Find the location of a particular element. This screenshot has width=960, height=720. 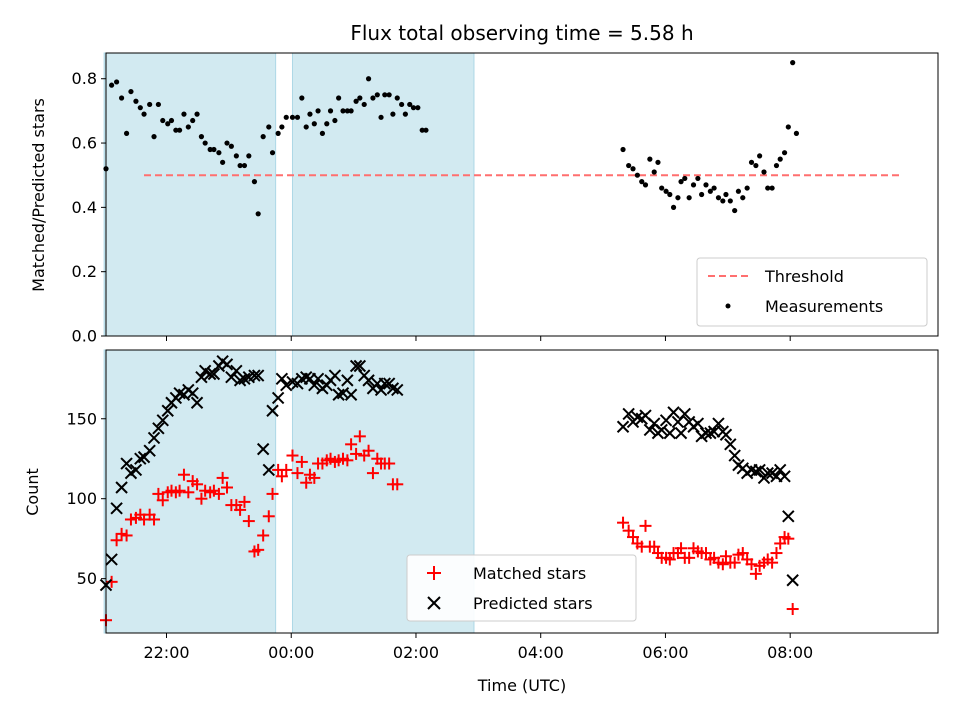

x-tick-label: 08:00 is located at coordinates (790, 652).